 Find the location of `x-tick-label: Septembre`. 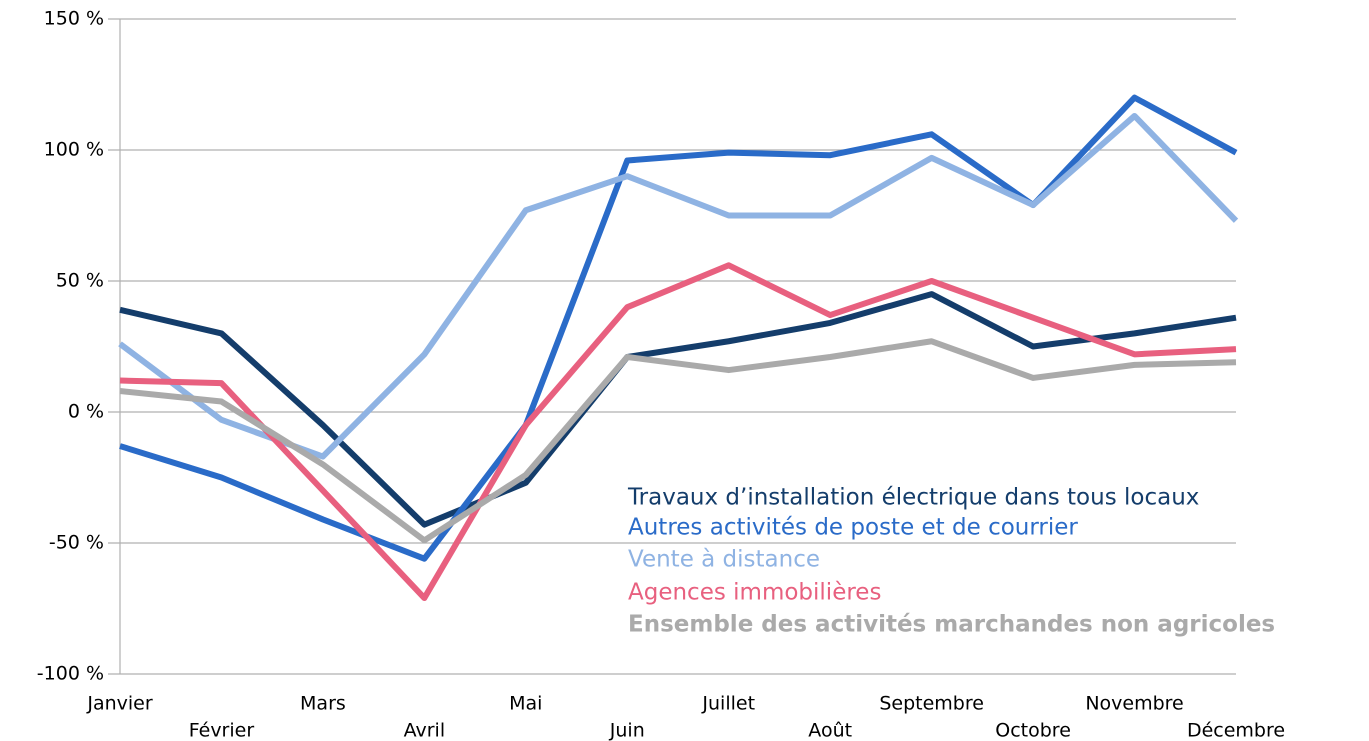

x-tick-label: Septembre is located at coordinates (931, 704).